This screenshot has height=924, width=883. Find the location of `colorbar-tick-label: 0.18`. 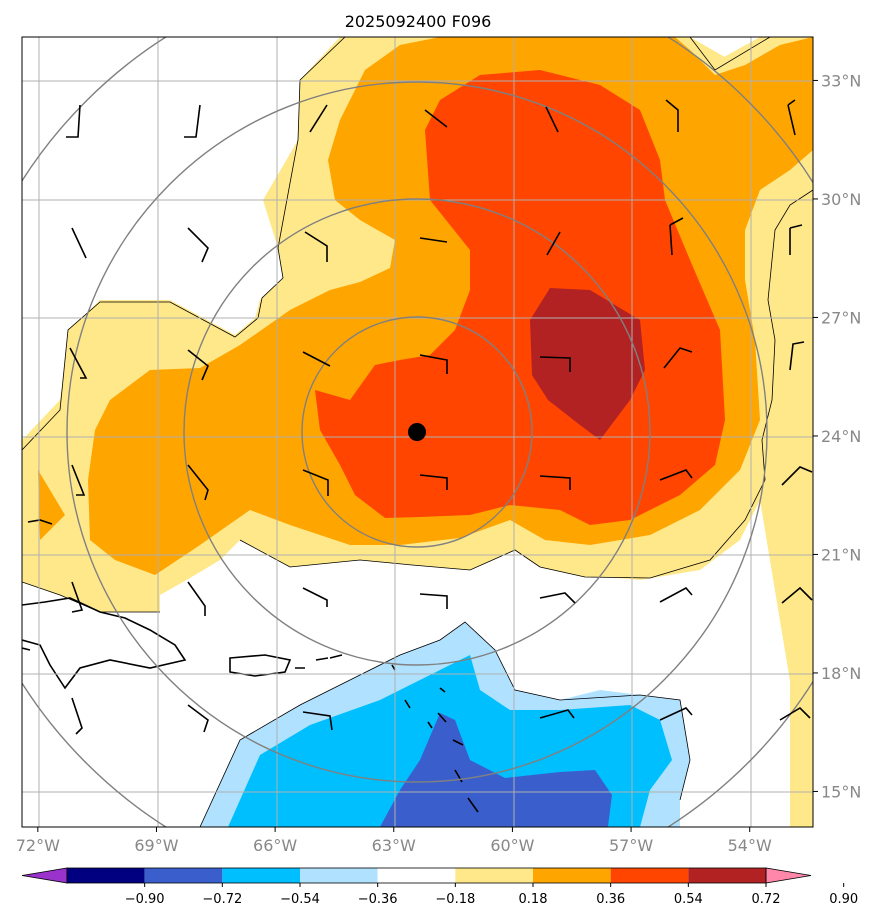

colorbar-tick-label: 0.18 is located at coordinates (533, 899).